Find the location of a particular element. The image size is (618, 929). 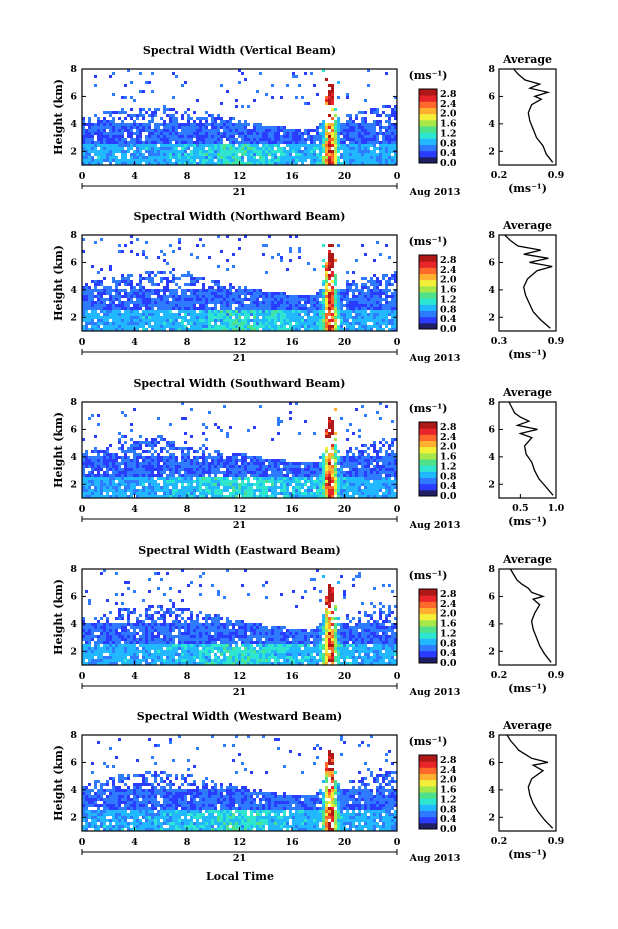

heatmap-cells is located at coordinates (239, 450).